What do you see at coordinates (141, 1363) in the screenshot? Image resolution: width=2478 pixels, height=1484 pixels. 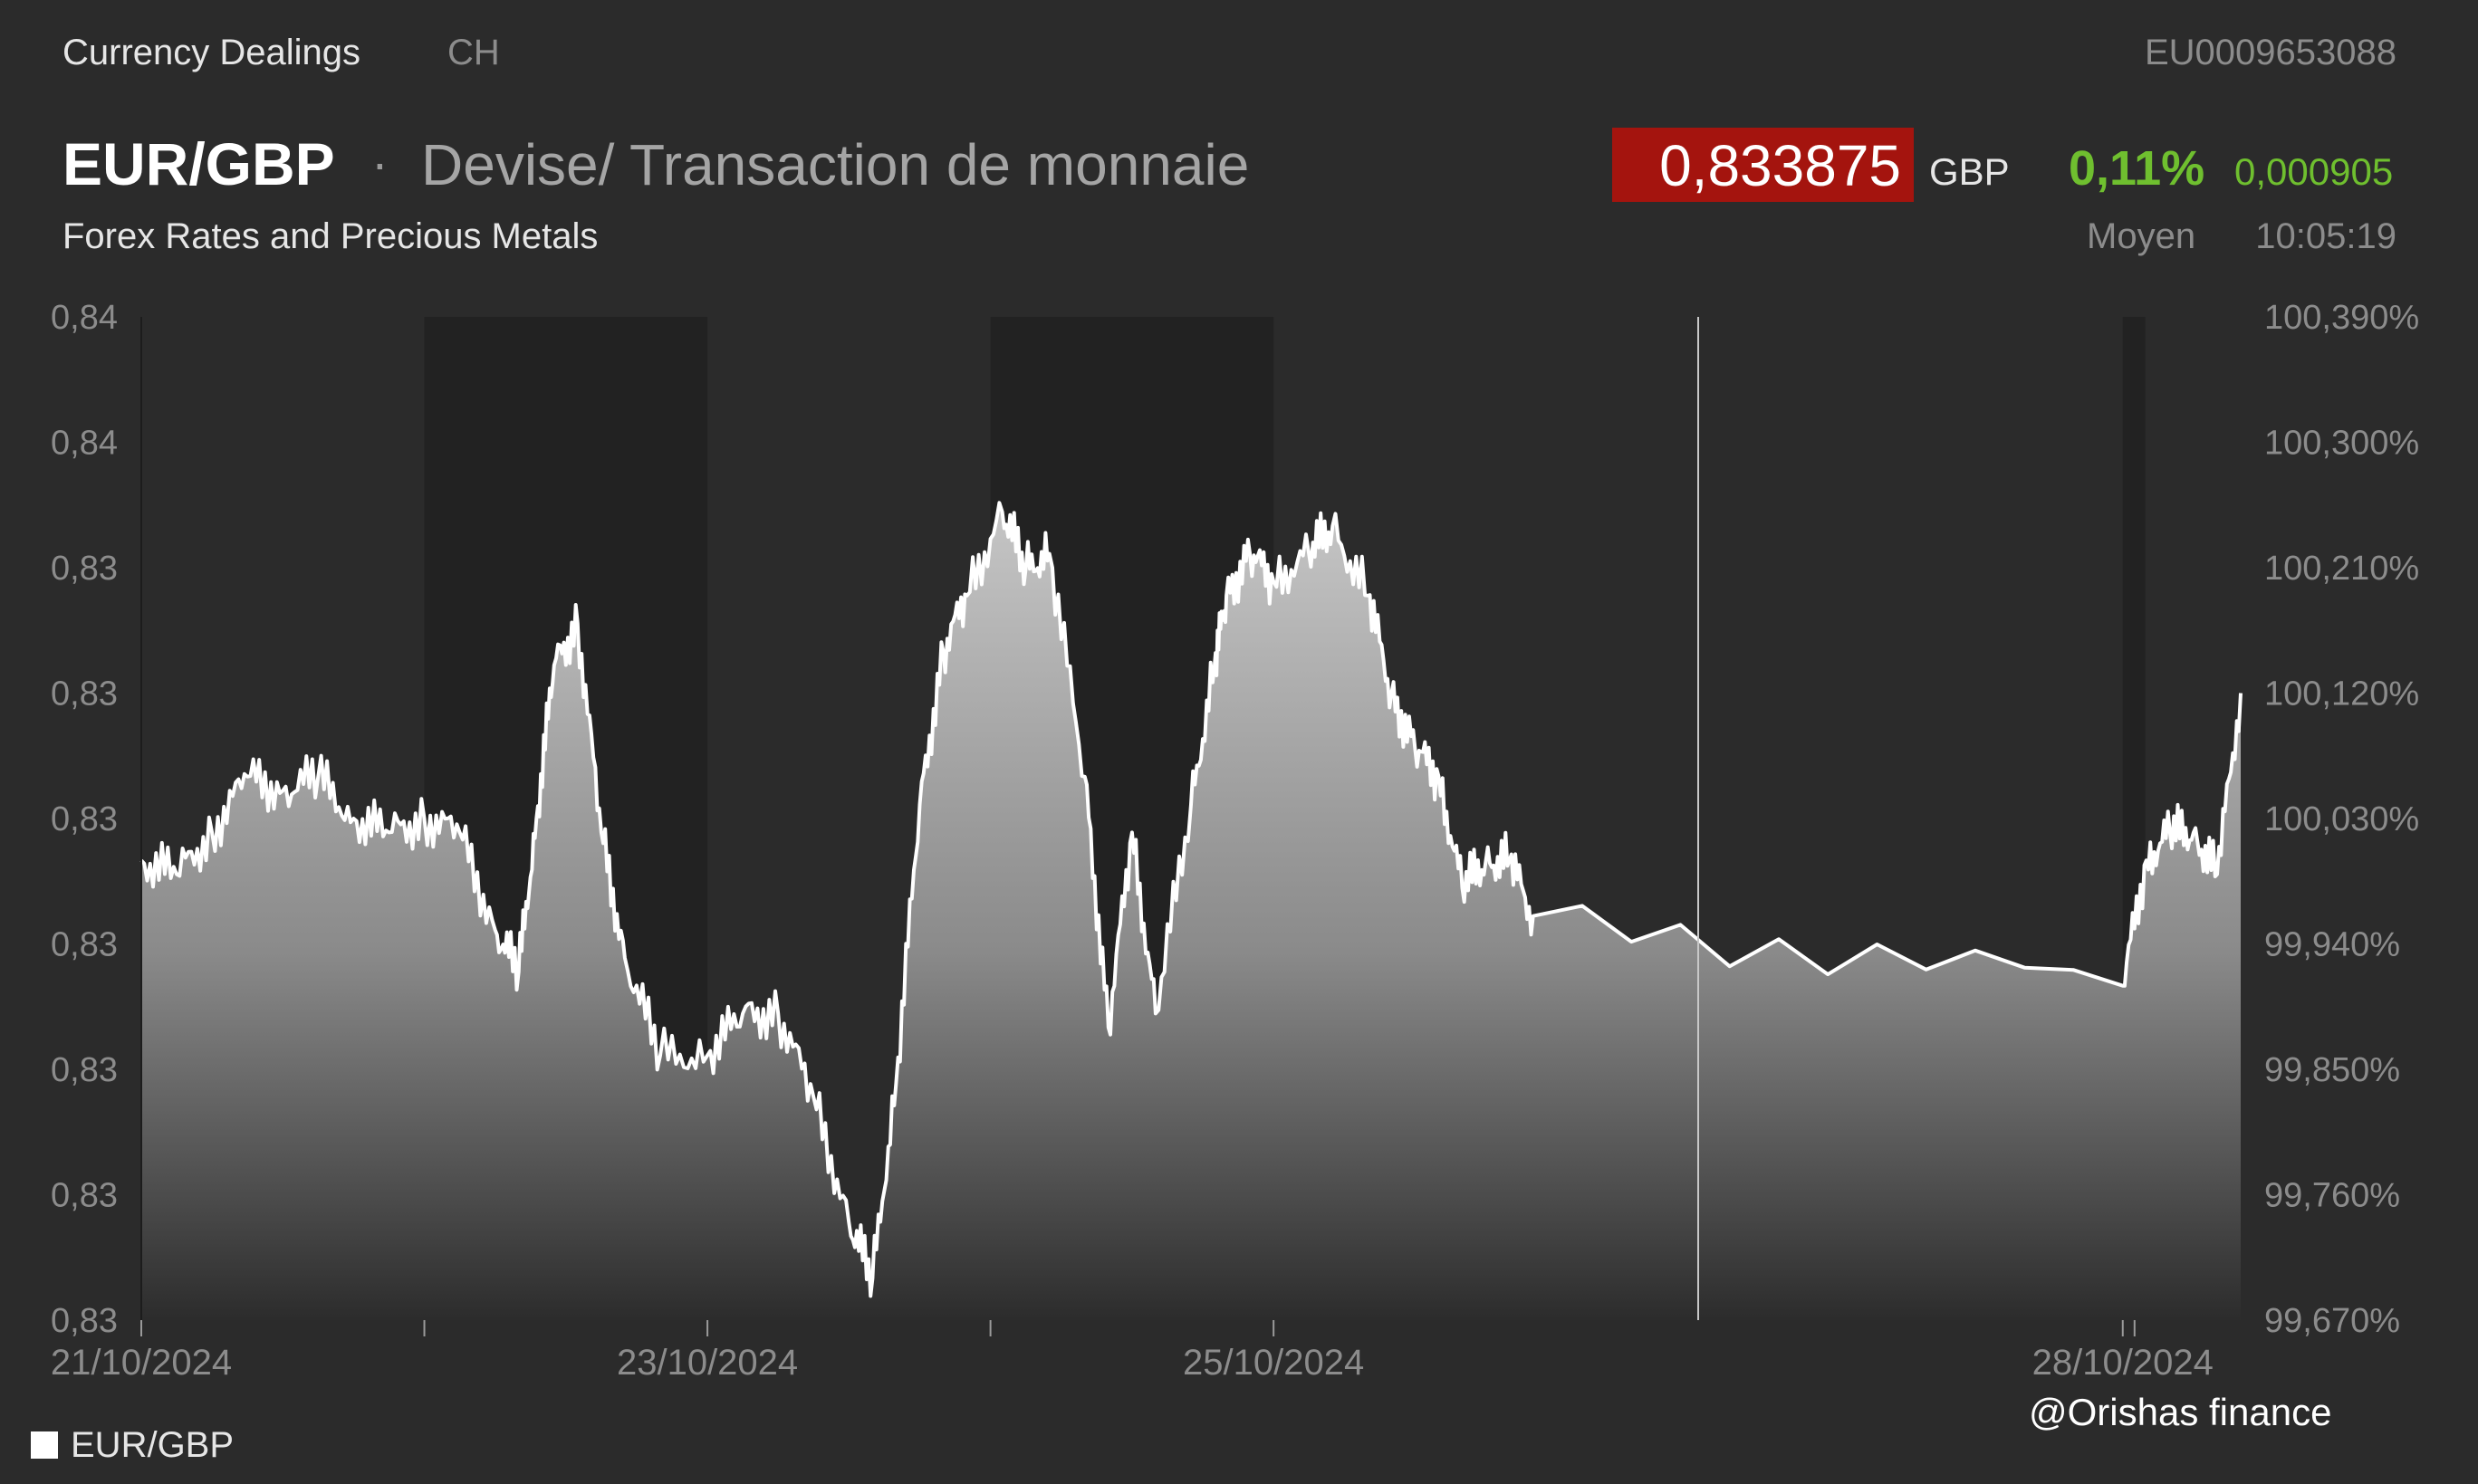 I see `x-tick-label: 21/10/2024` at bounding box center [141, 1363].